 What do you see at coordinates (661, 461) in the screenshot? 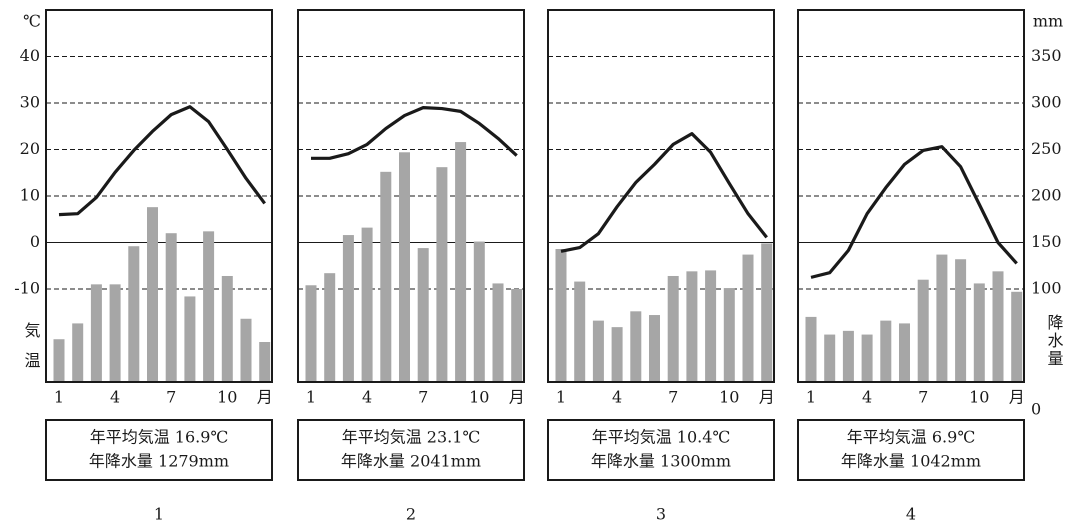
I see `annual-precipitation: 年降水量 1300mm` at bounding box center [661, 461].